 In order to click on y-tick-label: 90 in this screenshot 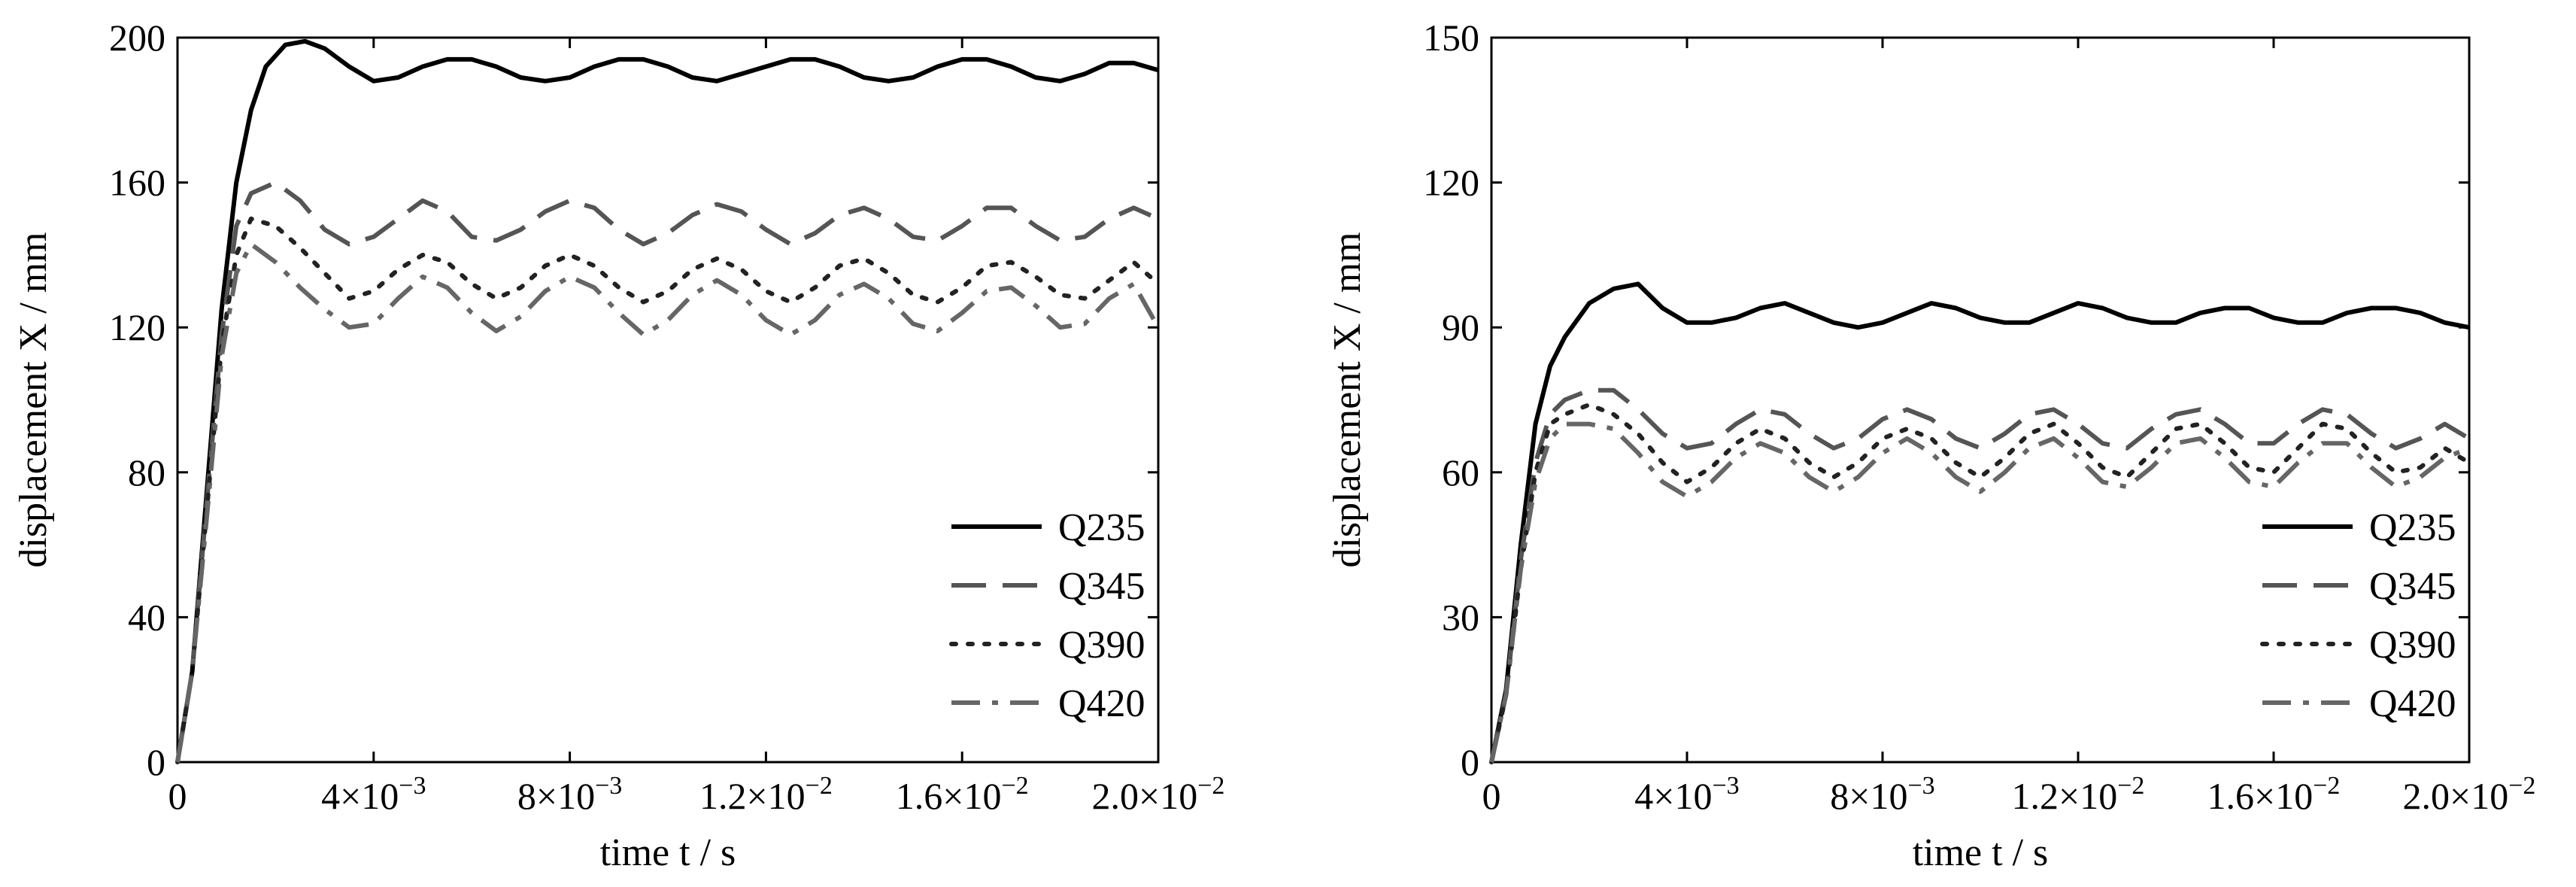, I will do `click(1460, 327)`.